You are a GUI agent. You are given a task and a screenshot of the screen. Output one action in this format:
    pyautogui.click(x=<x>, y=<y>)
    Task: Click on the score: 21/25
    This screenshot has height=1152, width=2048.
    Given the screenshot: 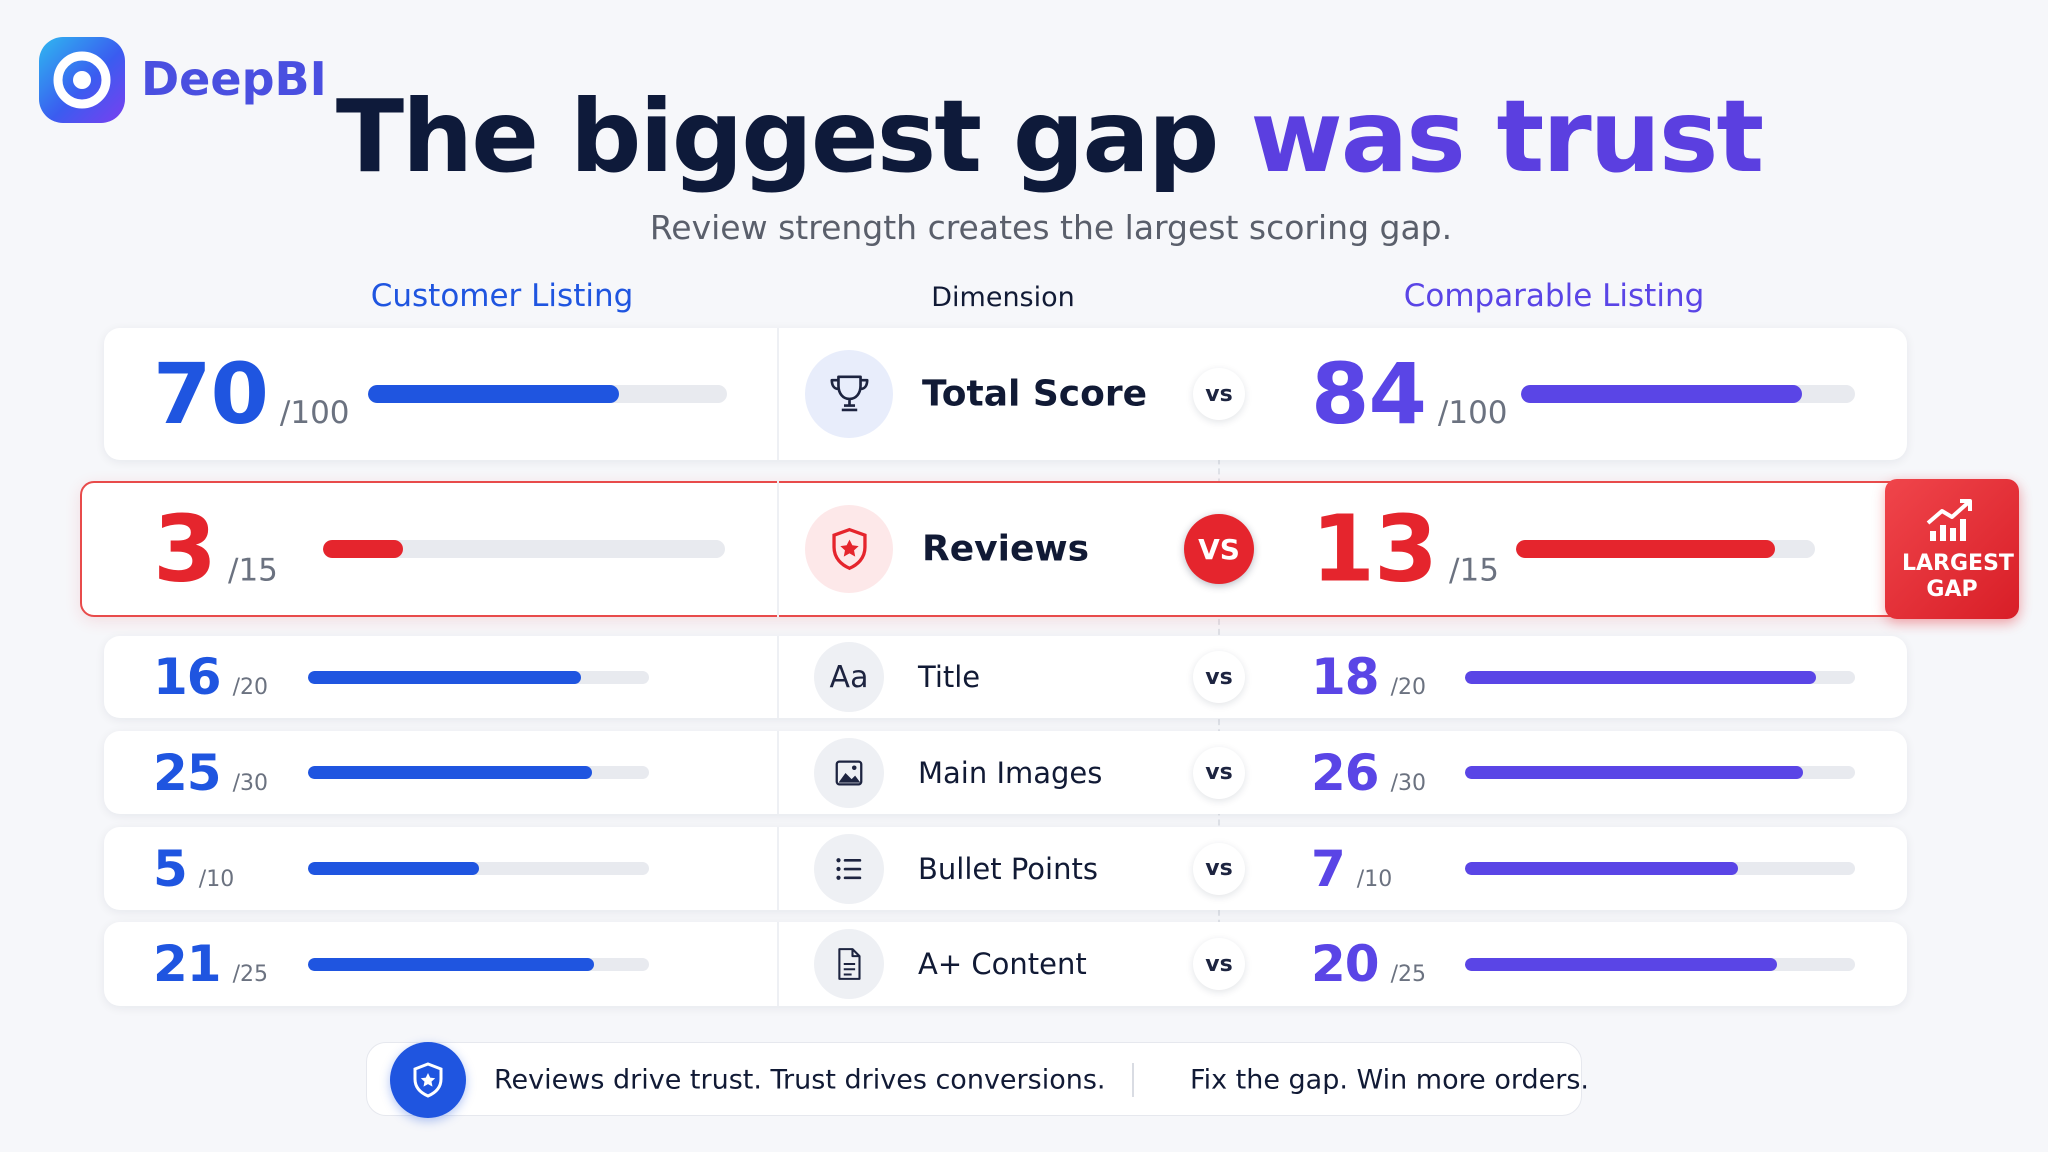 What is the action you would take?
    pyautogui.click(x=210, y=964)
    